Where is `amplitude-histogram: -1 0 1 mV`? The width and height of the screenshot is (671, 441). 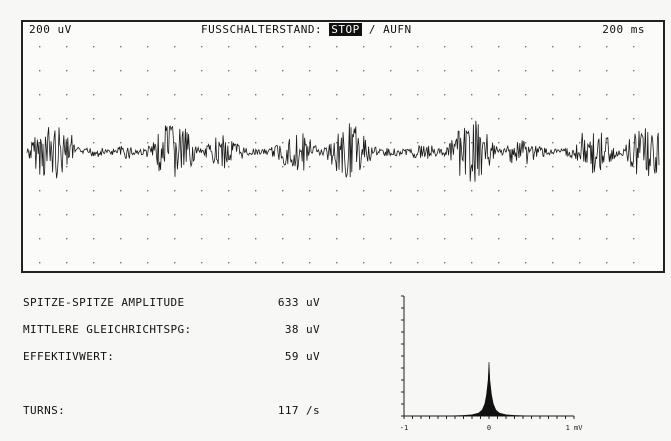
amplitude-histogram: -1 0 1 mV is located at coordinates (492, 363).